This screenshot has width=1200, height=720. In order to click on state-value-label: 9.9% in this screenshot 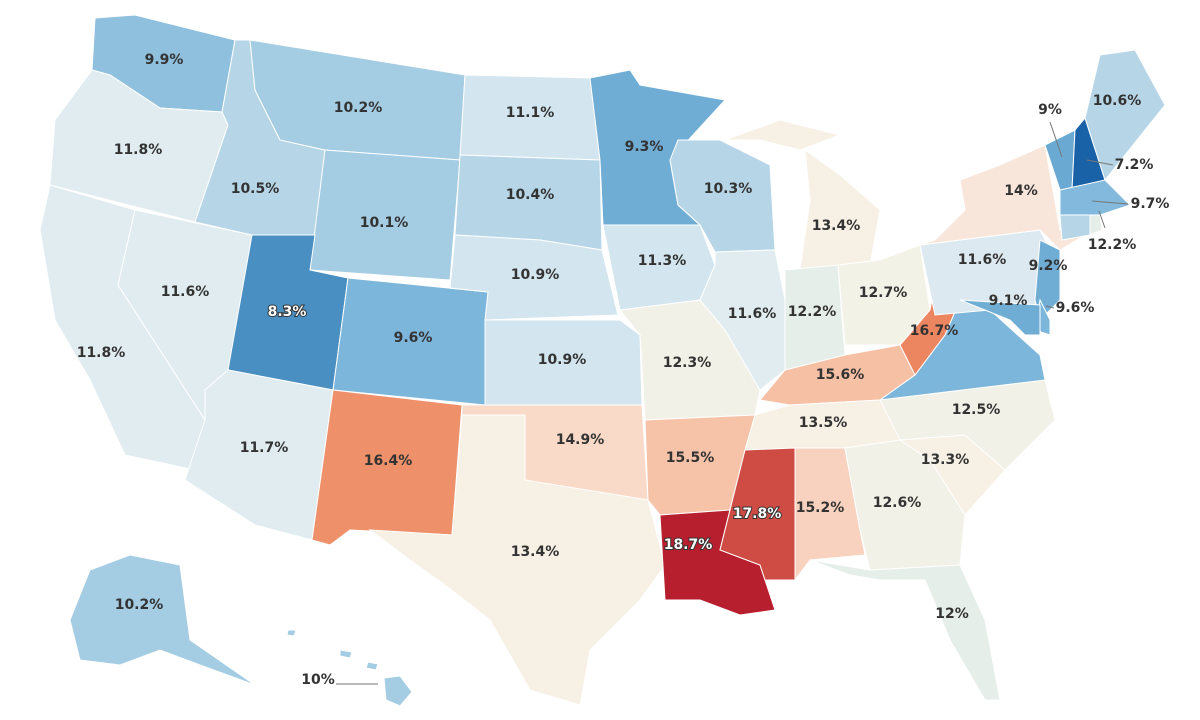, I will do `click(164, 60)`.